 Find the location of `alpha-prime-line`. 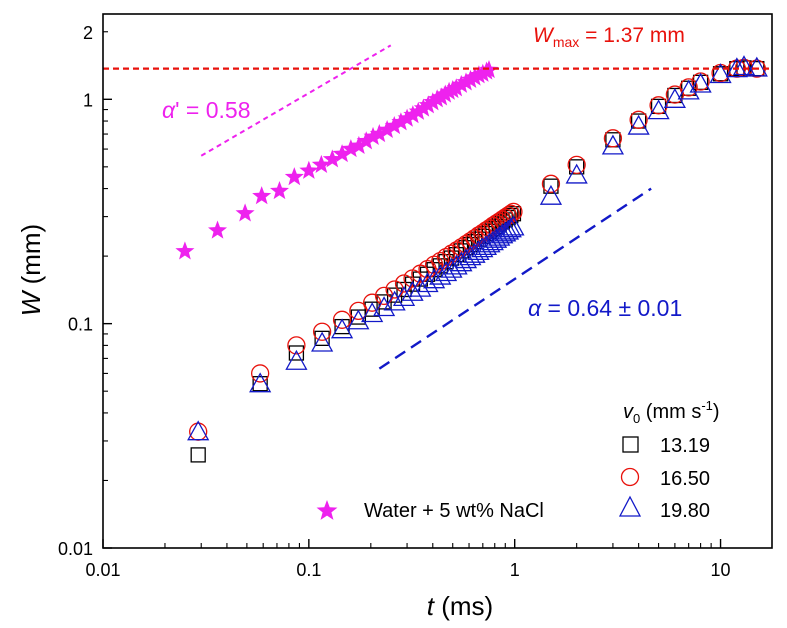

alpha-prime-line is located at coordinates (296, 100).